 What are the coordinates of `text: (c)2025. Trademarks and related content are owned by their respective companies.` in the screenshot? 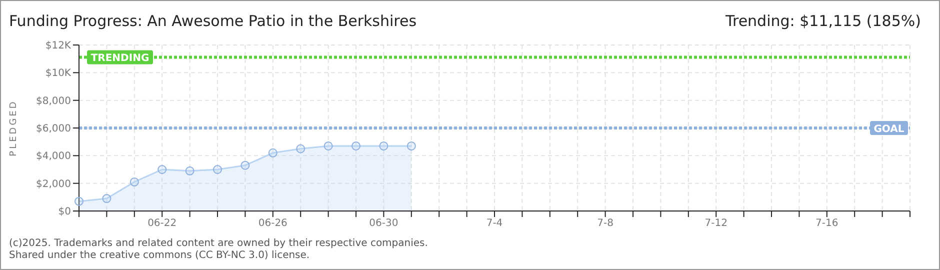 It's located at (218, 244).